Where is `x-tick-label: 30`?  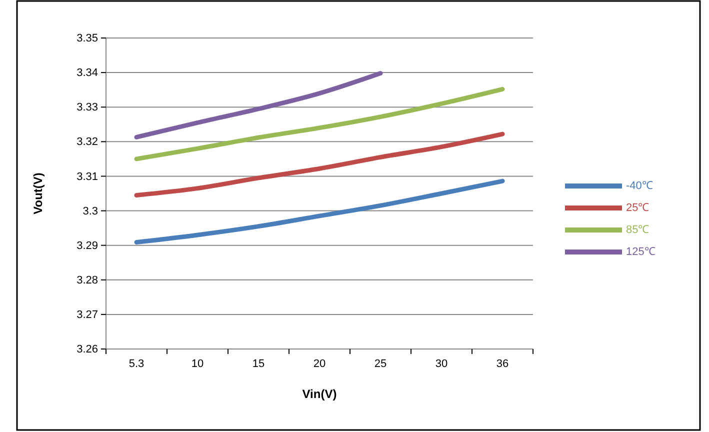 x-tick-label: 30 is located at coordinates (441, 364).